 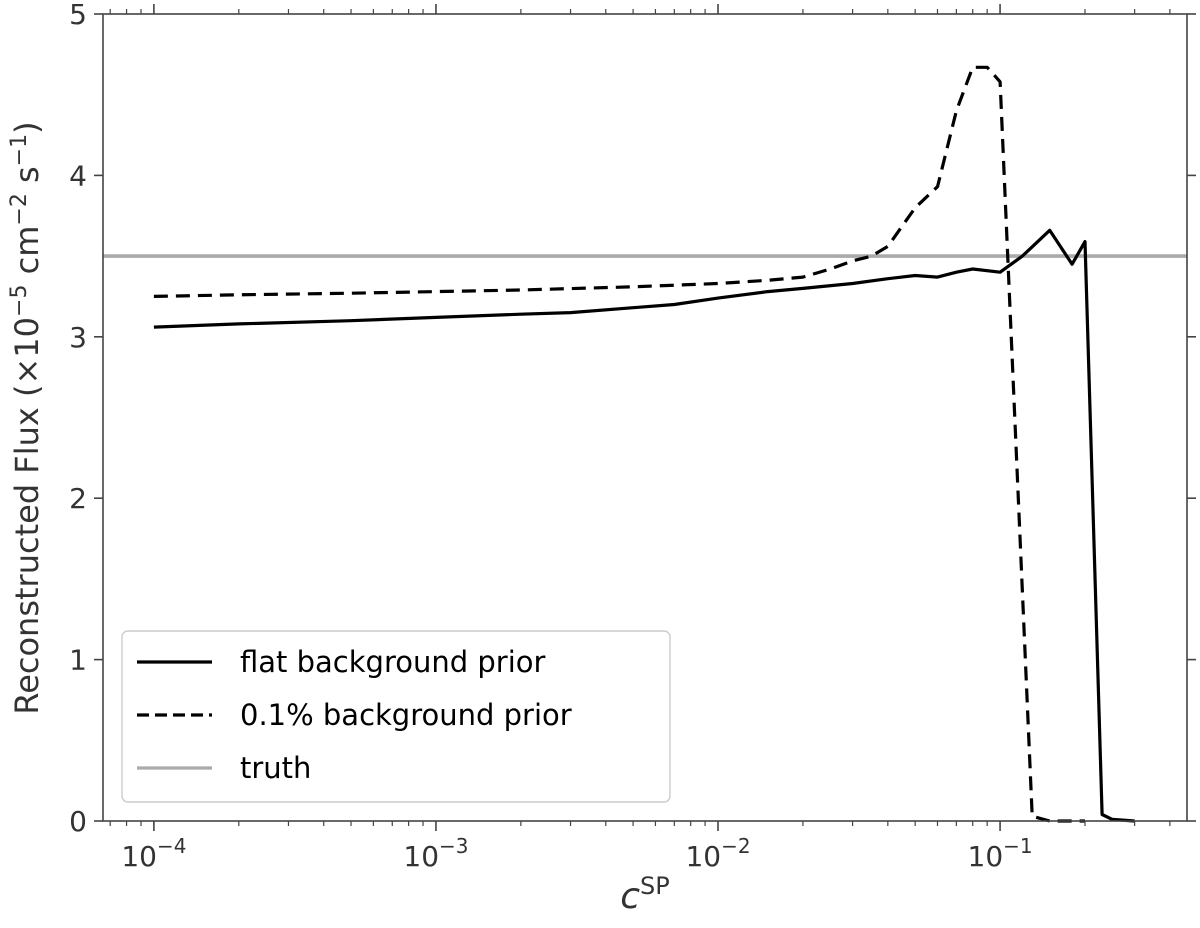 What do you see at coordinates (78, 337) in the screenshot?
I see `y-tick-label: 3` at bounding box center [78, 337].